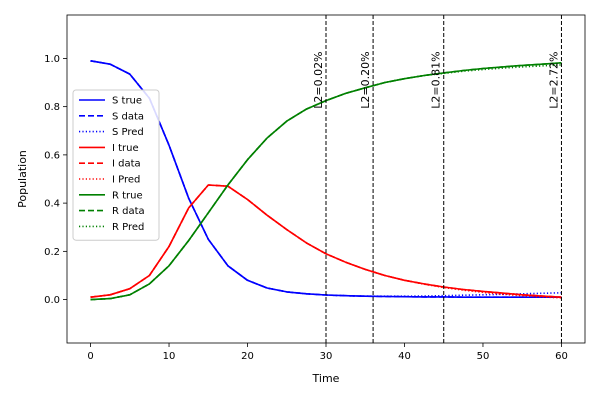  Describe the element at coordinates (125, 148) in the screenshot. I see `legend-label-i-true: I true` at that location.